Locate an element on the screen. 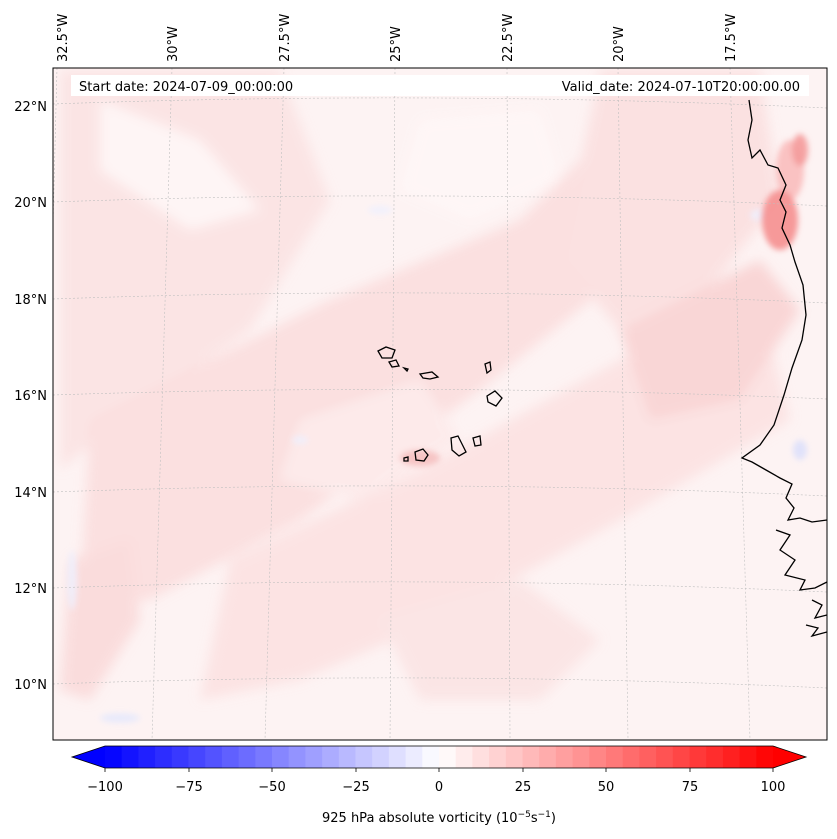  cape-verde-islands is located at coordinates (440, 404).